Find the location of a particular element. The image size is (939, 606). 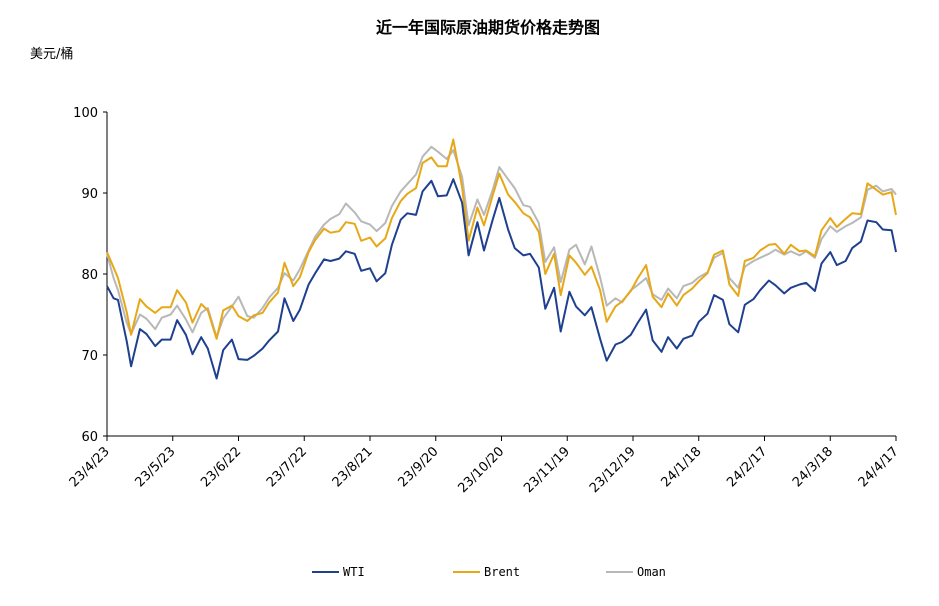

x-tick-label: 24/4/17 is located at coordinates (879, 467).